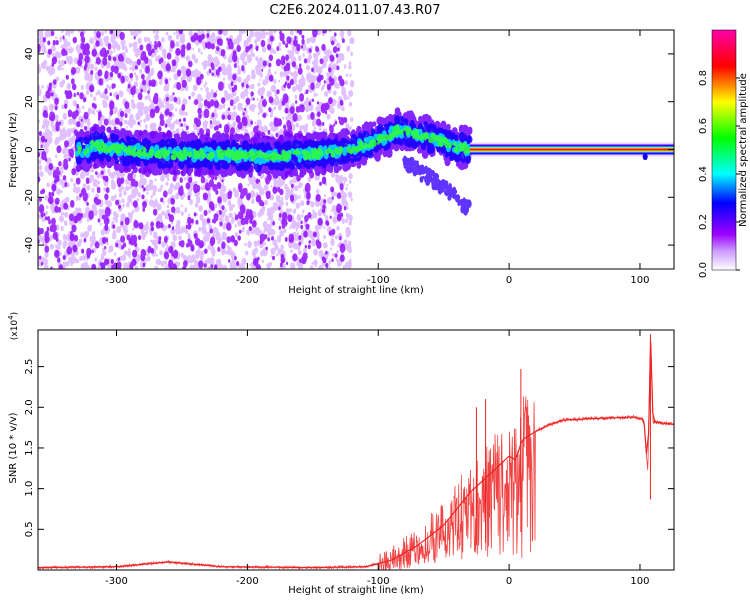 Image resolution: width=750 pixels, height=600 pixels. Describe the element at coordinates (743, 150) in the screenshot. I see `colorbar-label: Normalized spectral amplitude` at that location.